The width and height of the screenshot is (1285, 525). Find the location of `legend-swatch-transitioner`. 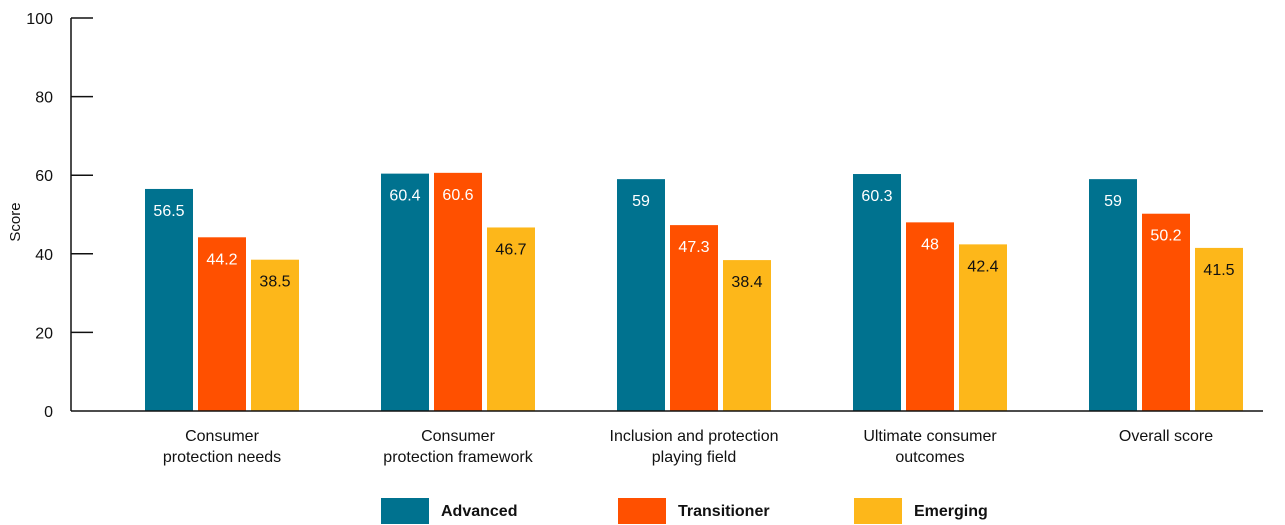

legend-swatch-transitioner is located at coordinates (642, 511).